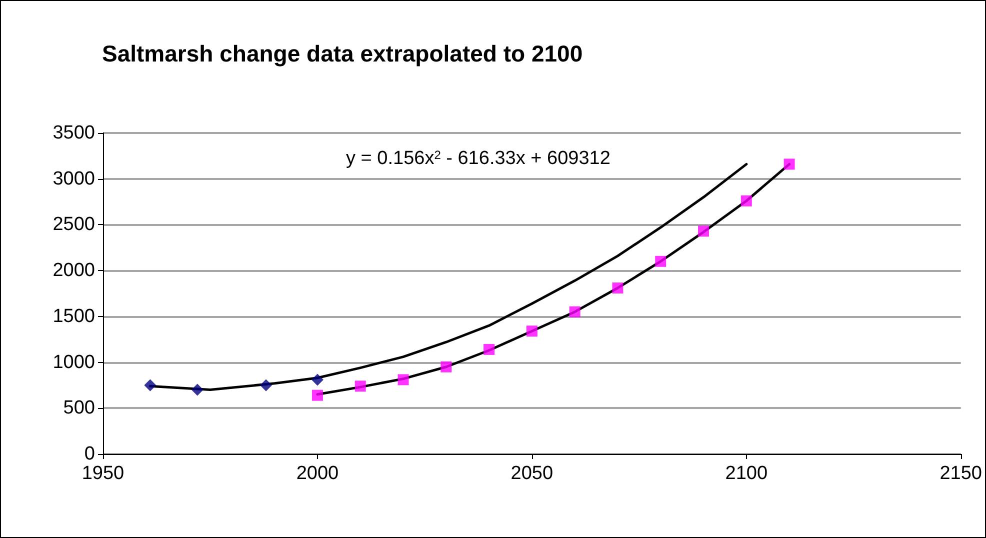 The image size is (986, 538). I want to click on x-tick-label: 1950, so click(103, 473).